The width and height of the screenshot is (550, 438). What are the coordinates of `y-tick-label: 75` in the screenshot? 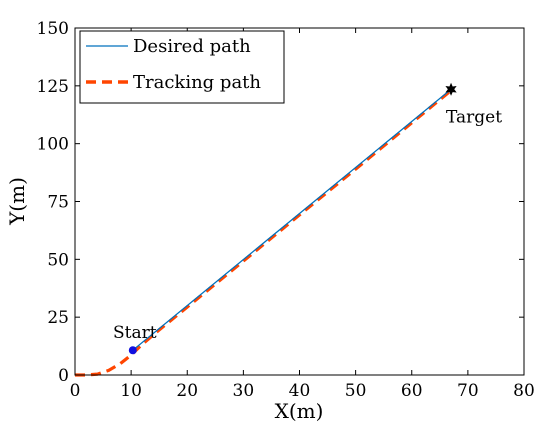 It's located at (58, 203).